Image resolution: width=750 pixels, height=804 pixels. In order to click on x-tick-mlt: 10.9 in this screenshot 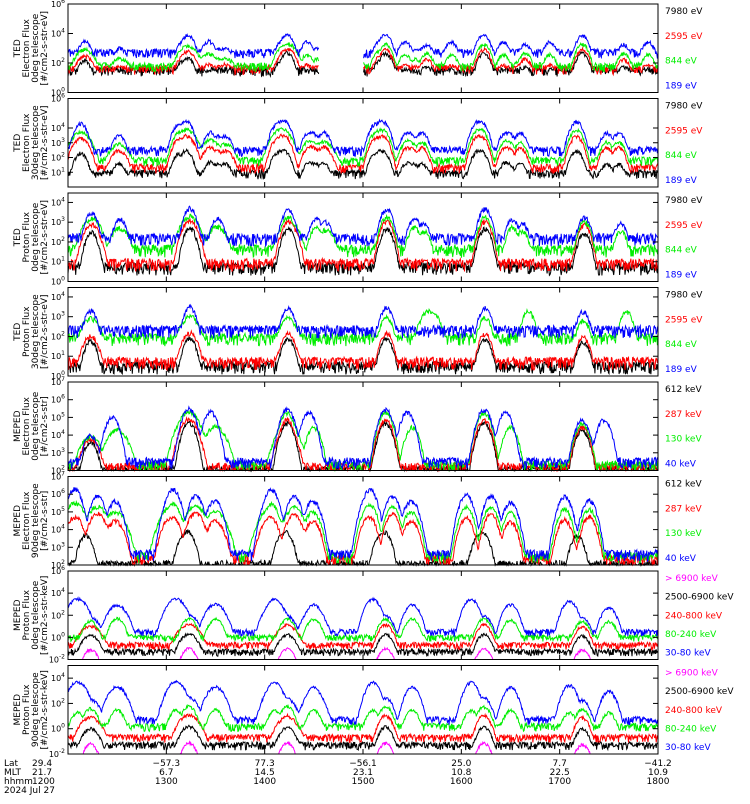, I will do `click(658, 773)`.